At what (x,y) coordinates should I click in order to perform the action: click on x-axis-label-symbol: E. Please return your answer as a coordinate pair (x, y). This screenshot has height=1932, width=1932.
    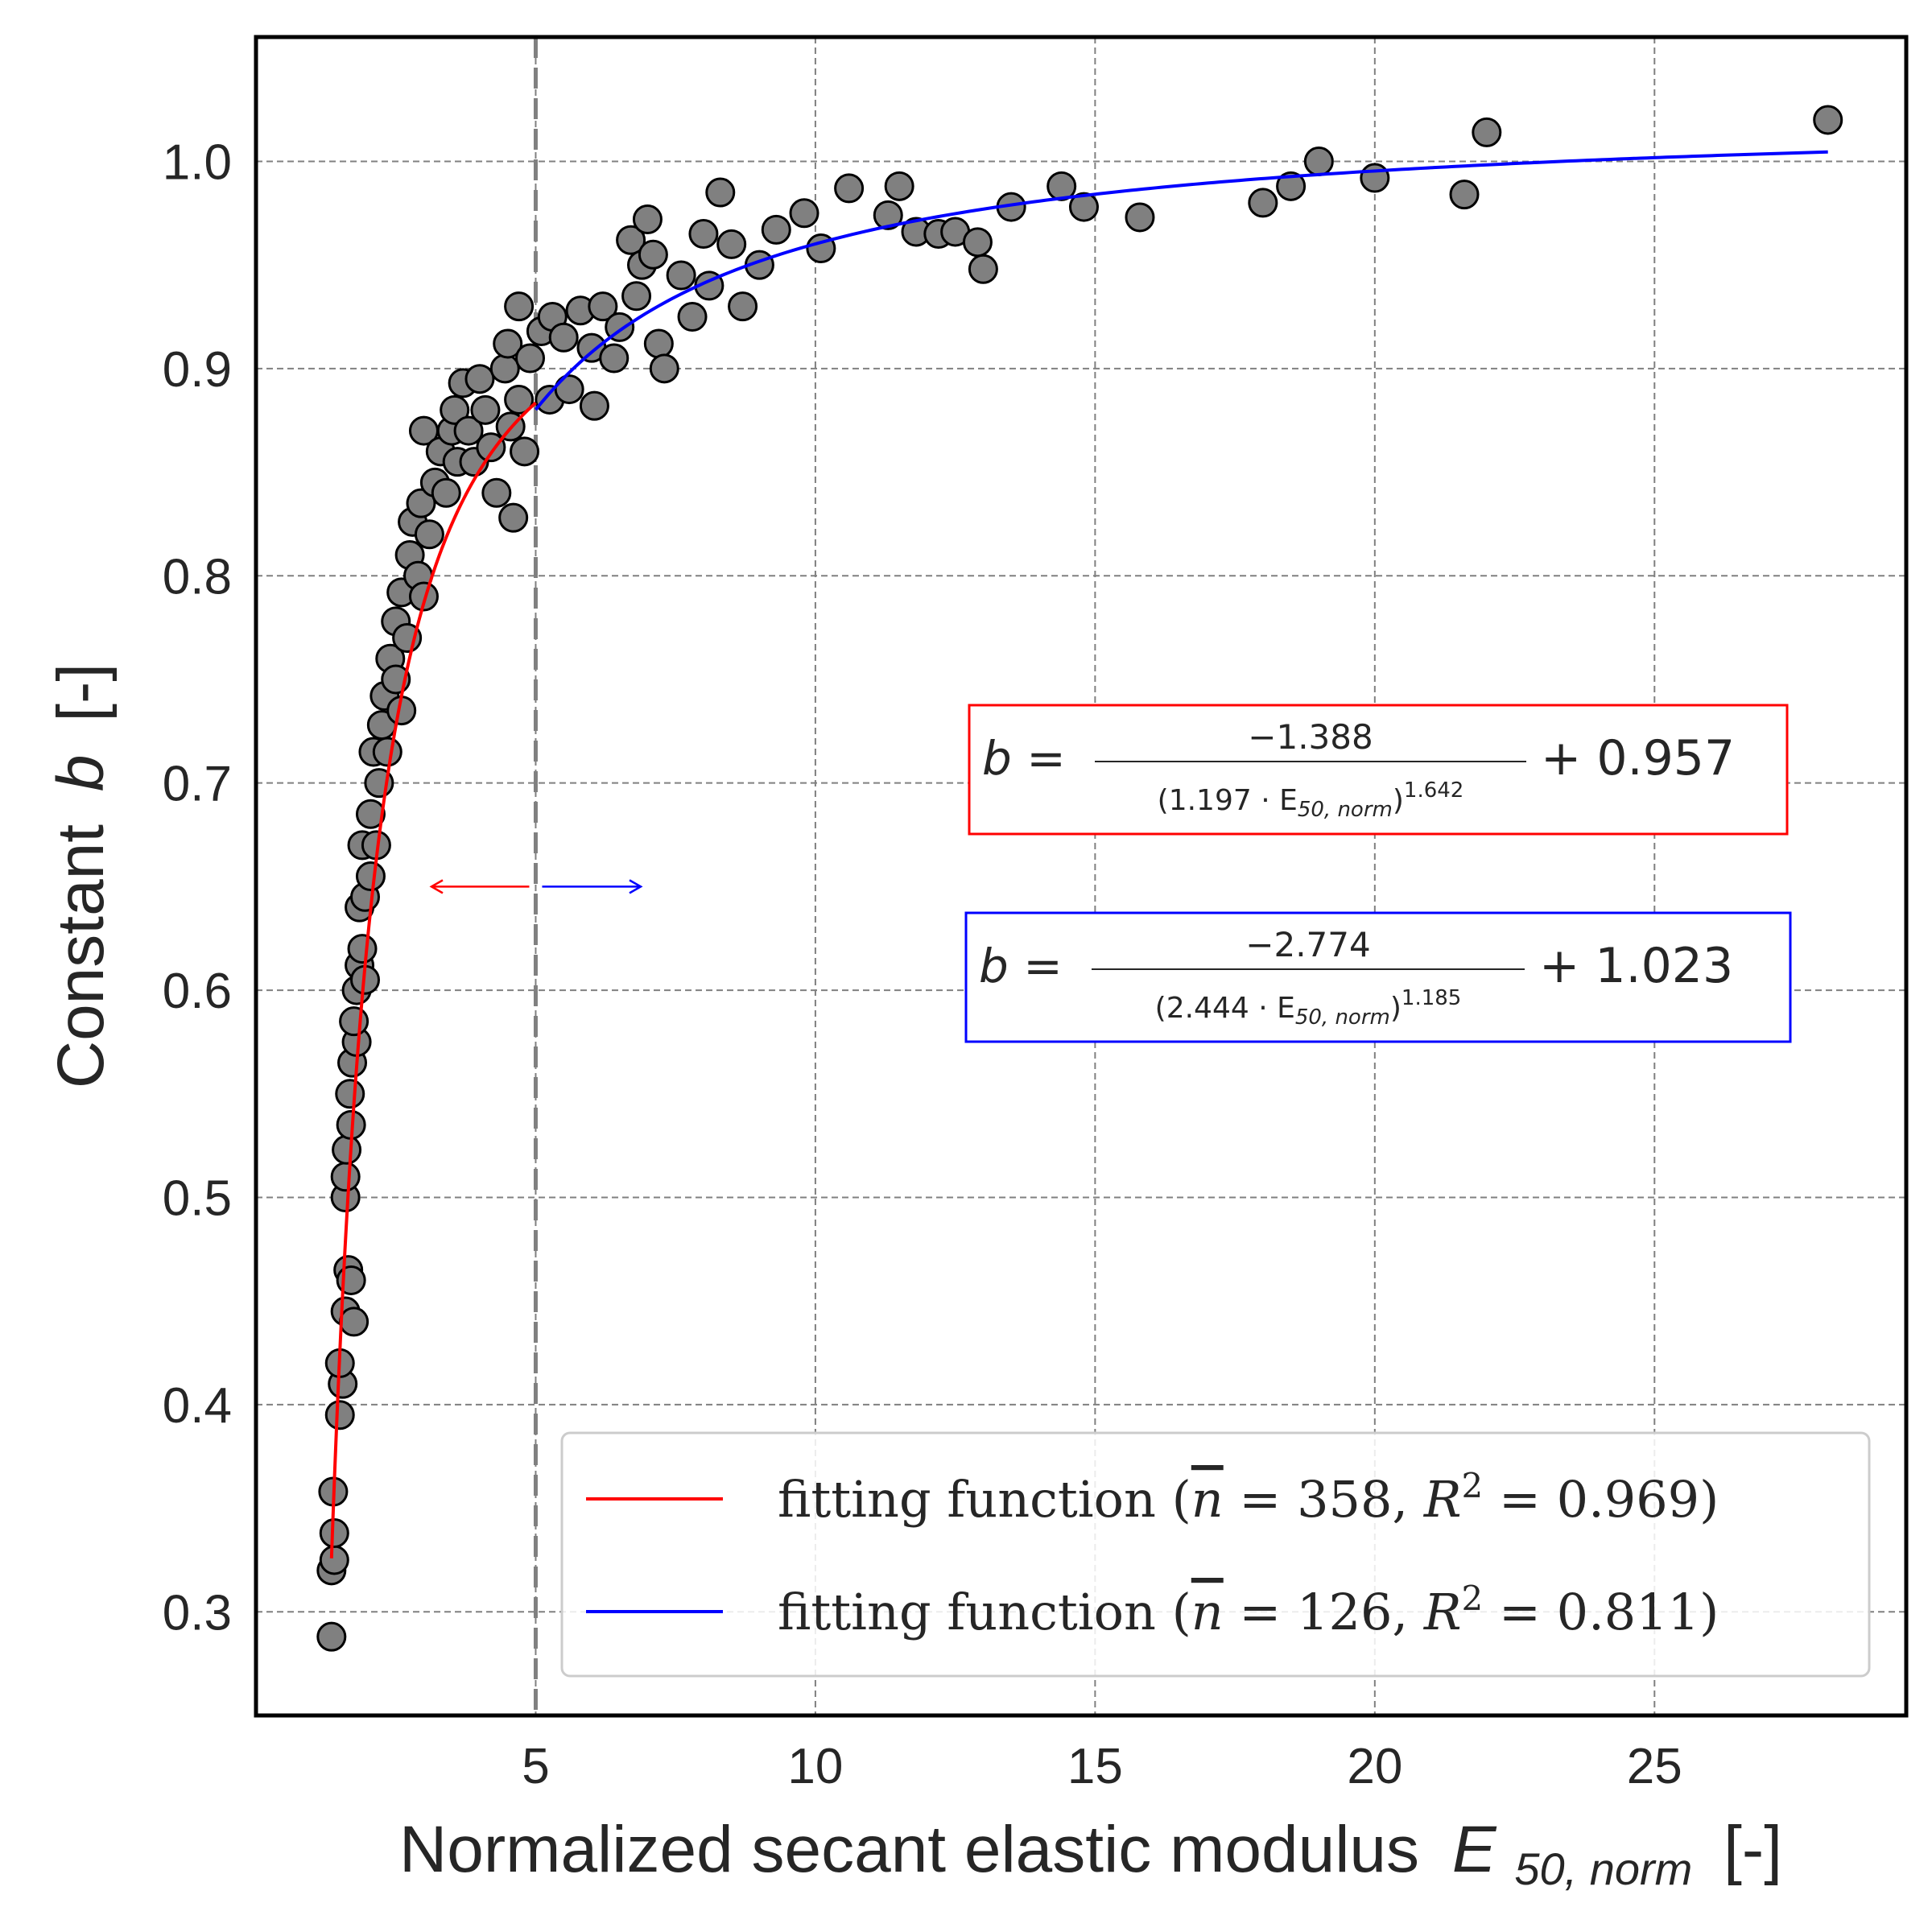
    Looking at the image, I should click on (1474, 1850).